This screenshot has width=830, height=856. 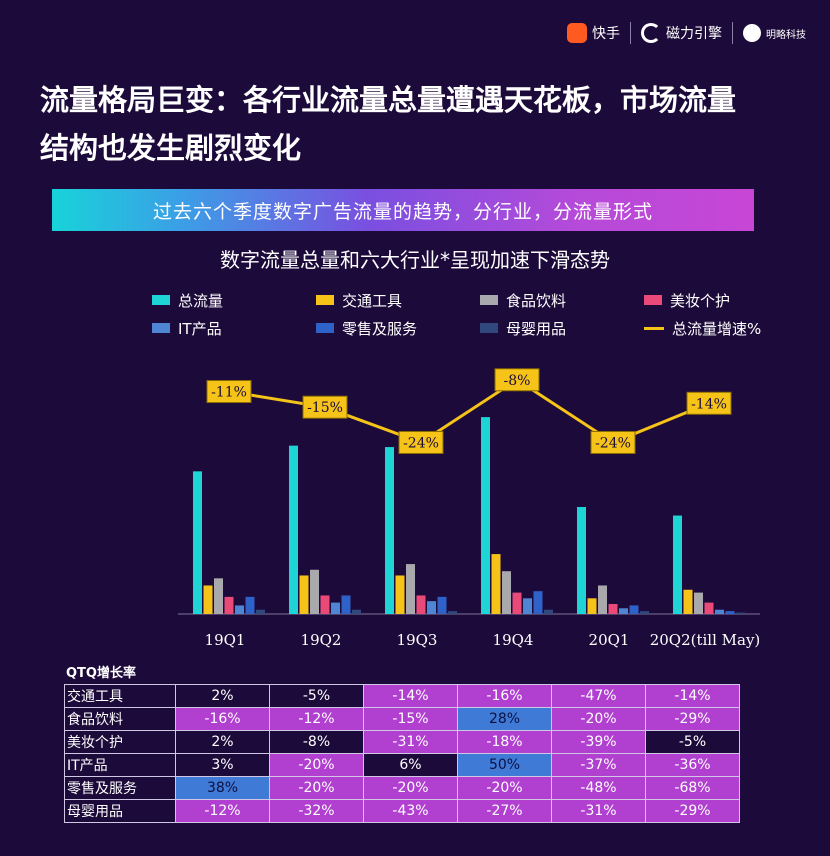 I want to click on bar-美妆个护-19Q3, so click(x=421, y=604).